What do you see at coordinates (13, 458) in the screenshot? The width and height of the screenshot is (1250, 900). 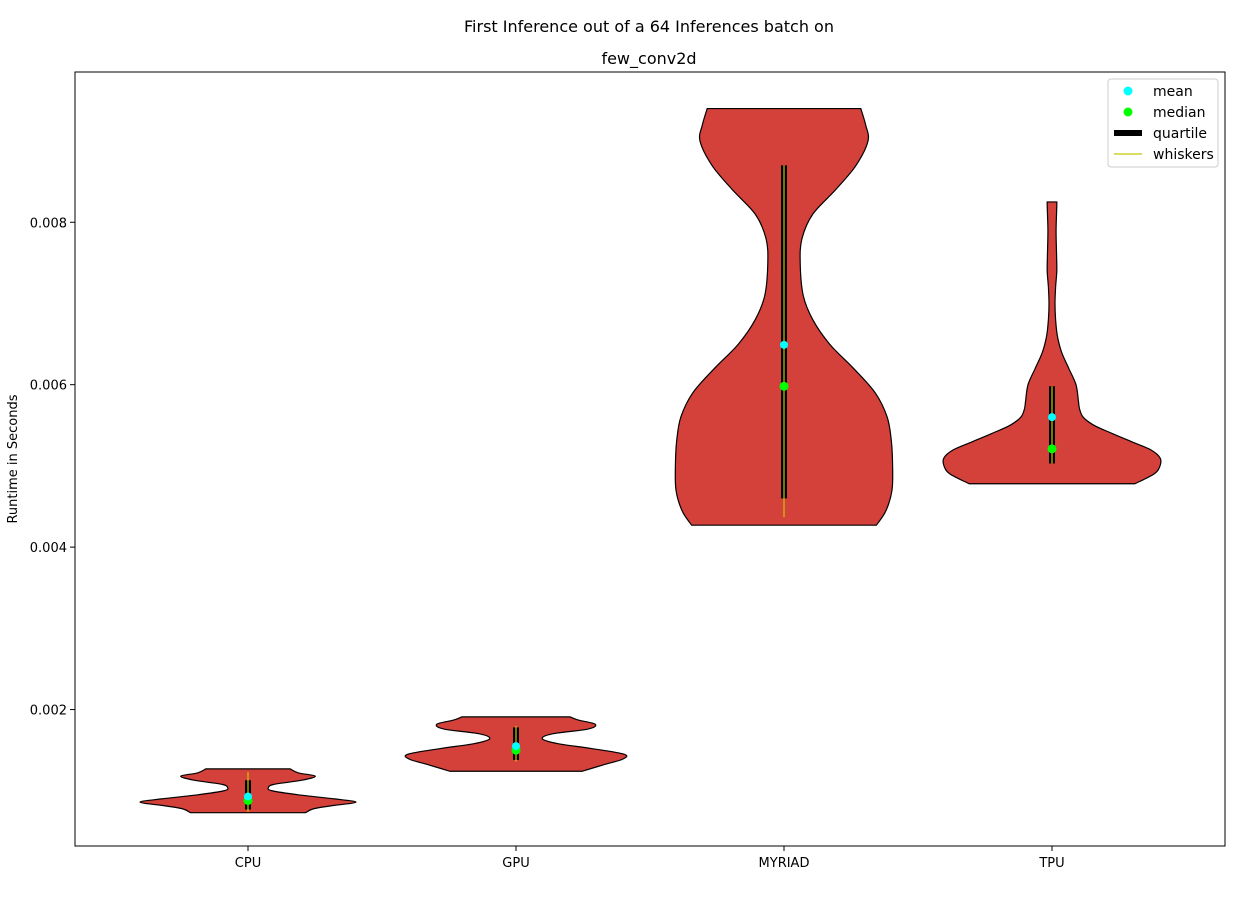 I see `y-axis-label: Runtime in Seconds` at bounding box center [13, 458].